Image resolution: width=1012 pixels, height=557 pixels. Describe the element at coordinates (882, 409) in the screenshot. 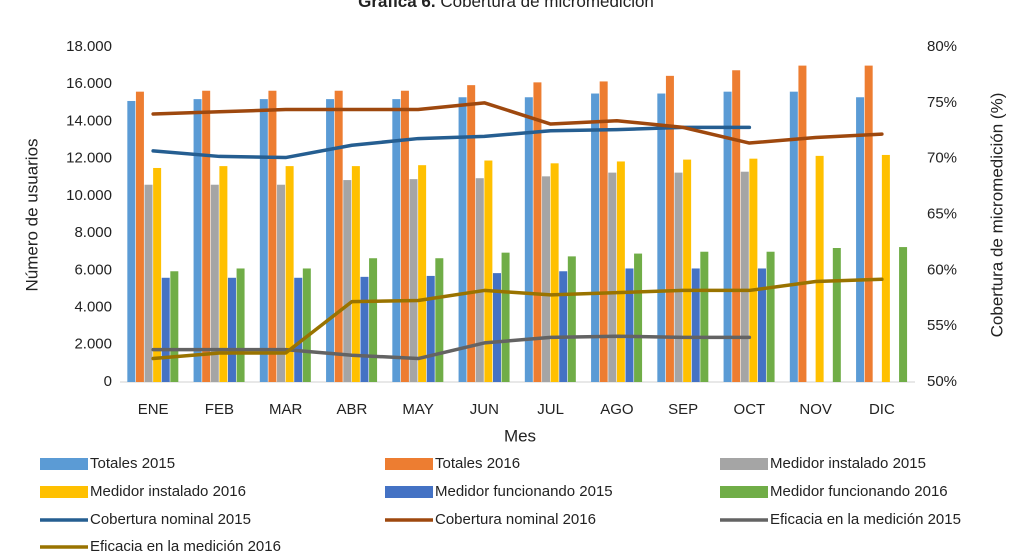

I see `x-tick-label: DIC` at that location.